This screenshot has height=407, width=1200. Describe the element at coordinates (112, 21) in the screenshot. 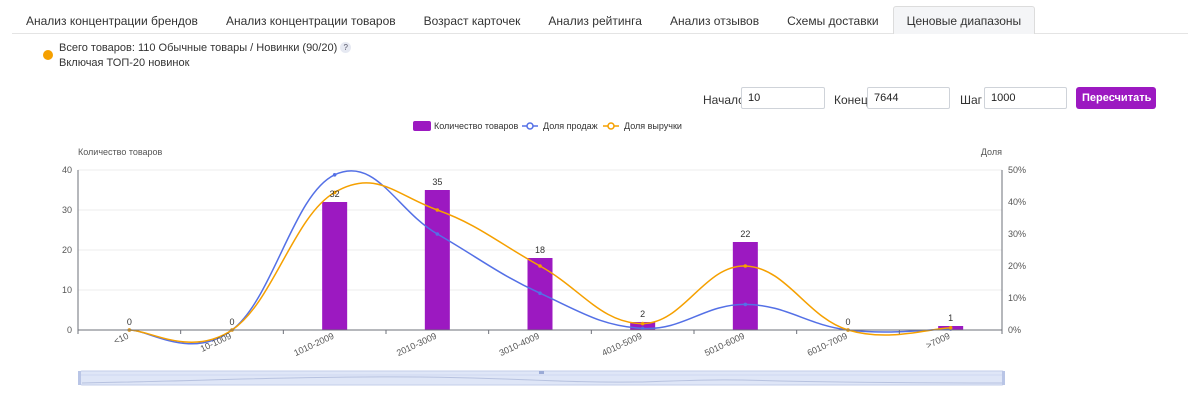

I see `tab-0: Анализ концентрации брендов` at that location.